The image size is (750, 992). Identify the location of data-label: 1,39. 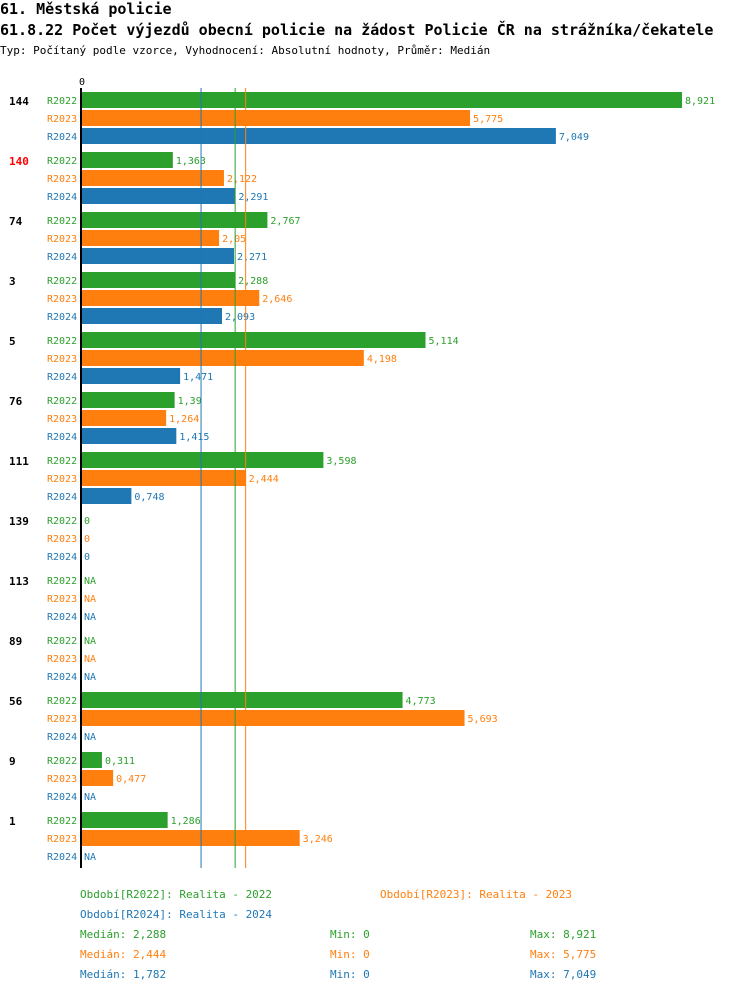
(190, 401).